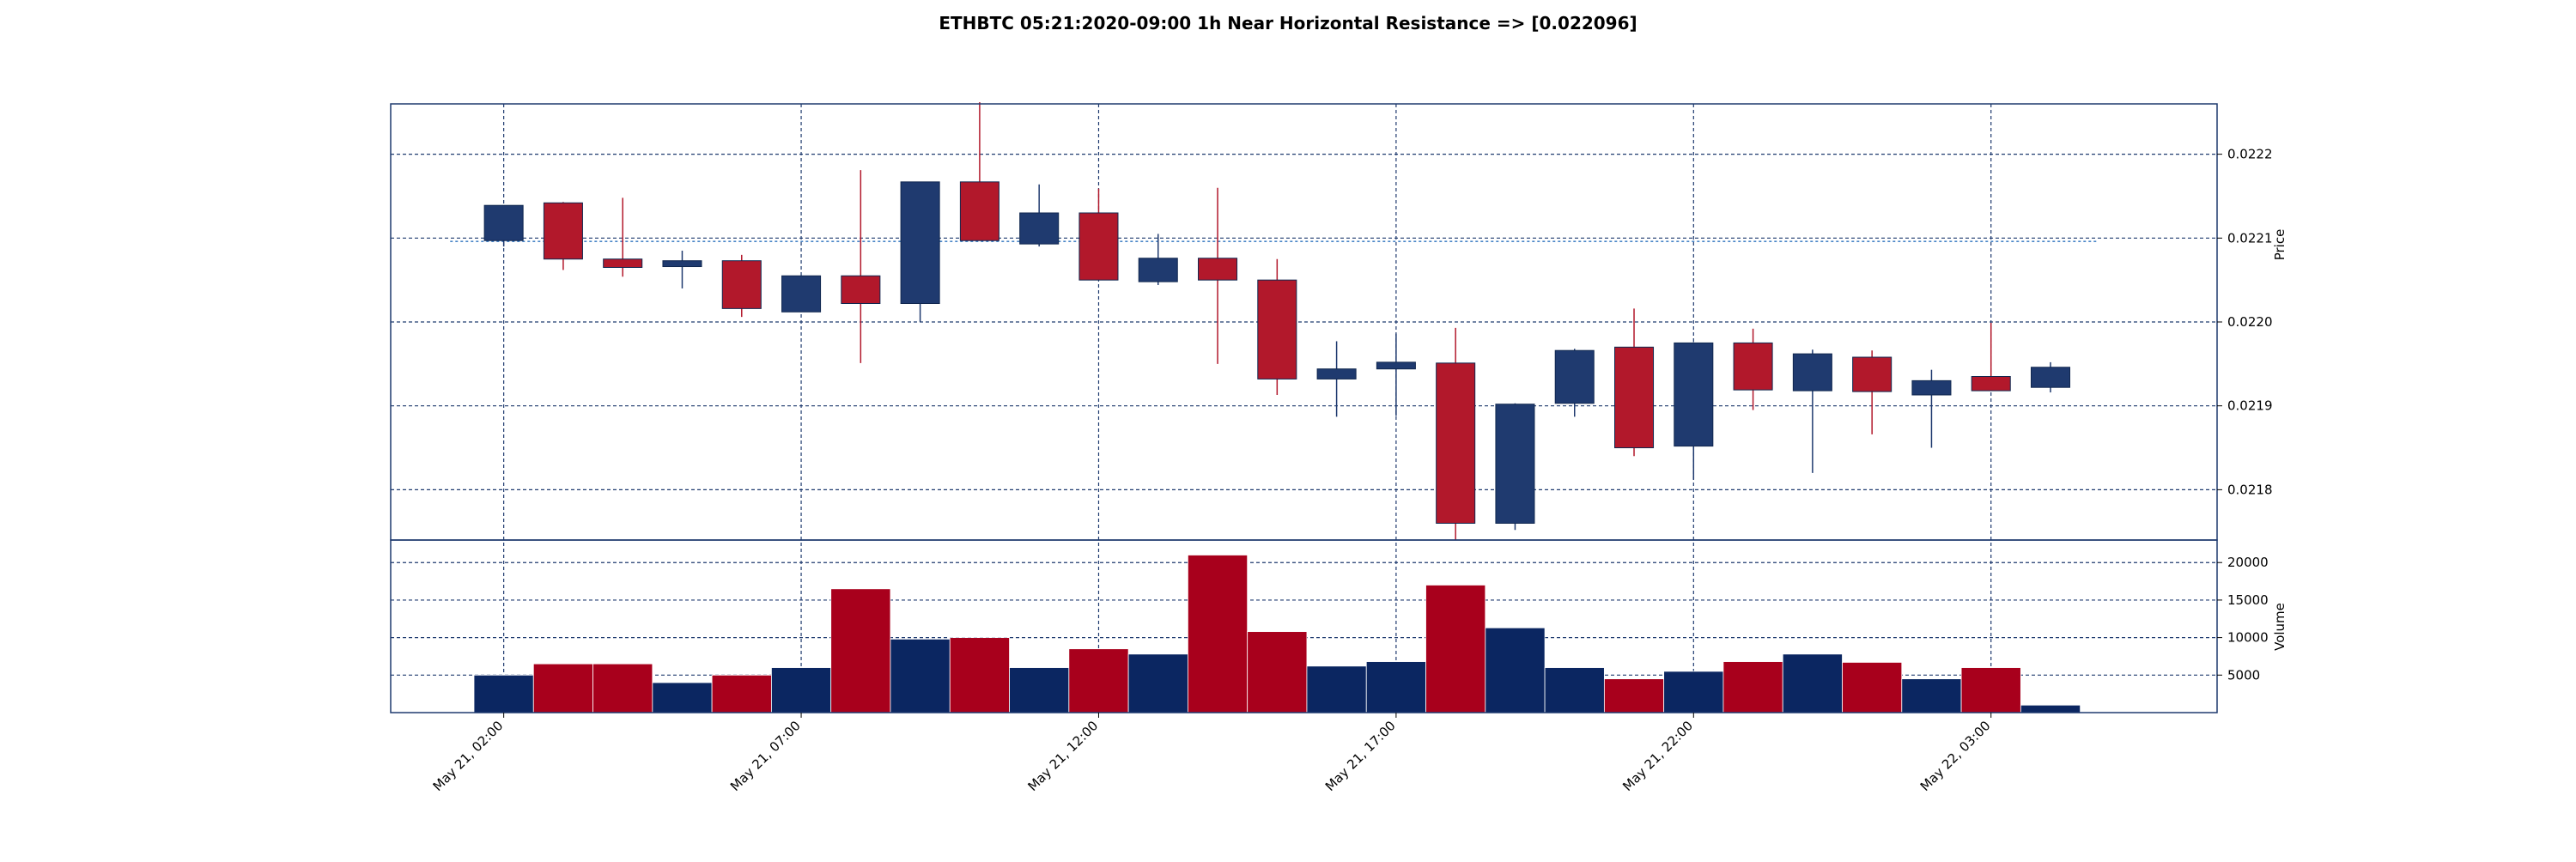 This screenshot has width=2576, height=862. What do you see at coordinates (2250, 406) in the screenshot?
I see `price-tick-label: 0.0219` at bounding box center [2250, 406].